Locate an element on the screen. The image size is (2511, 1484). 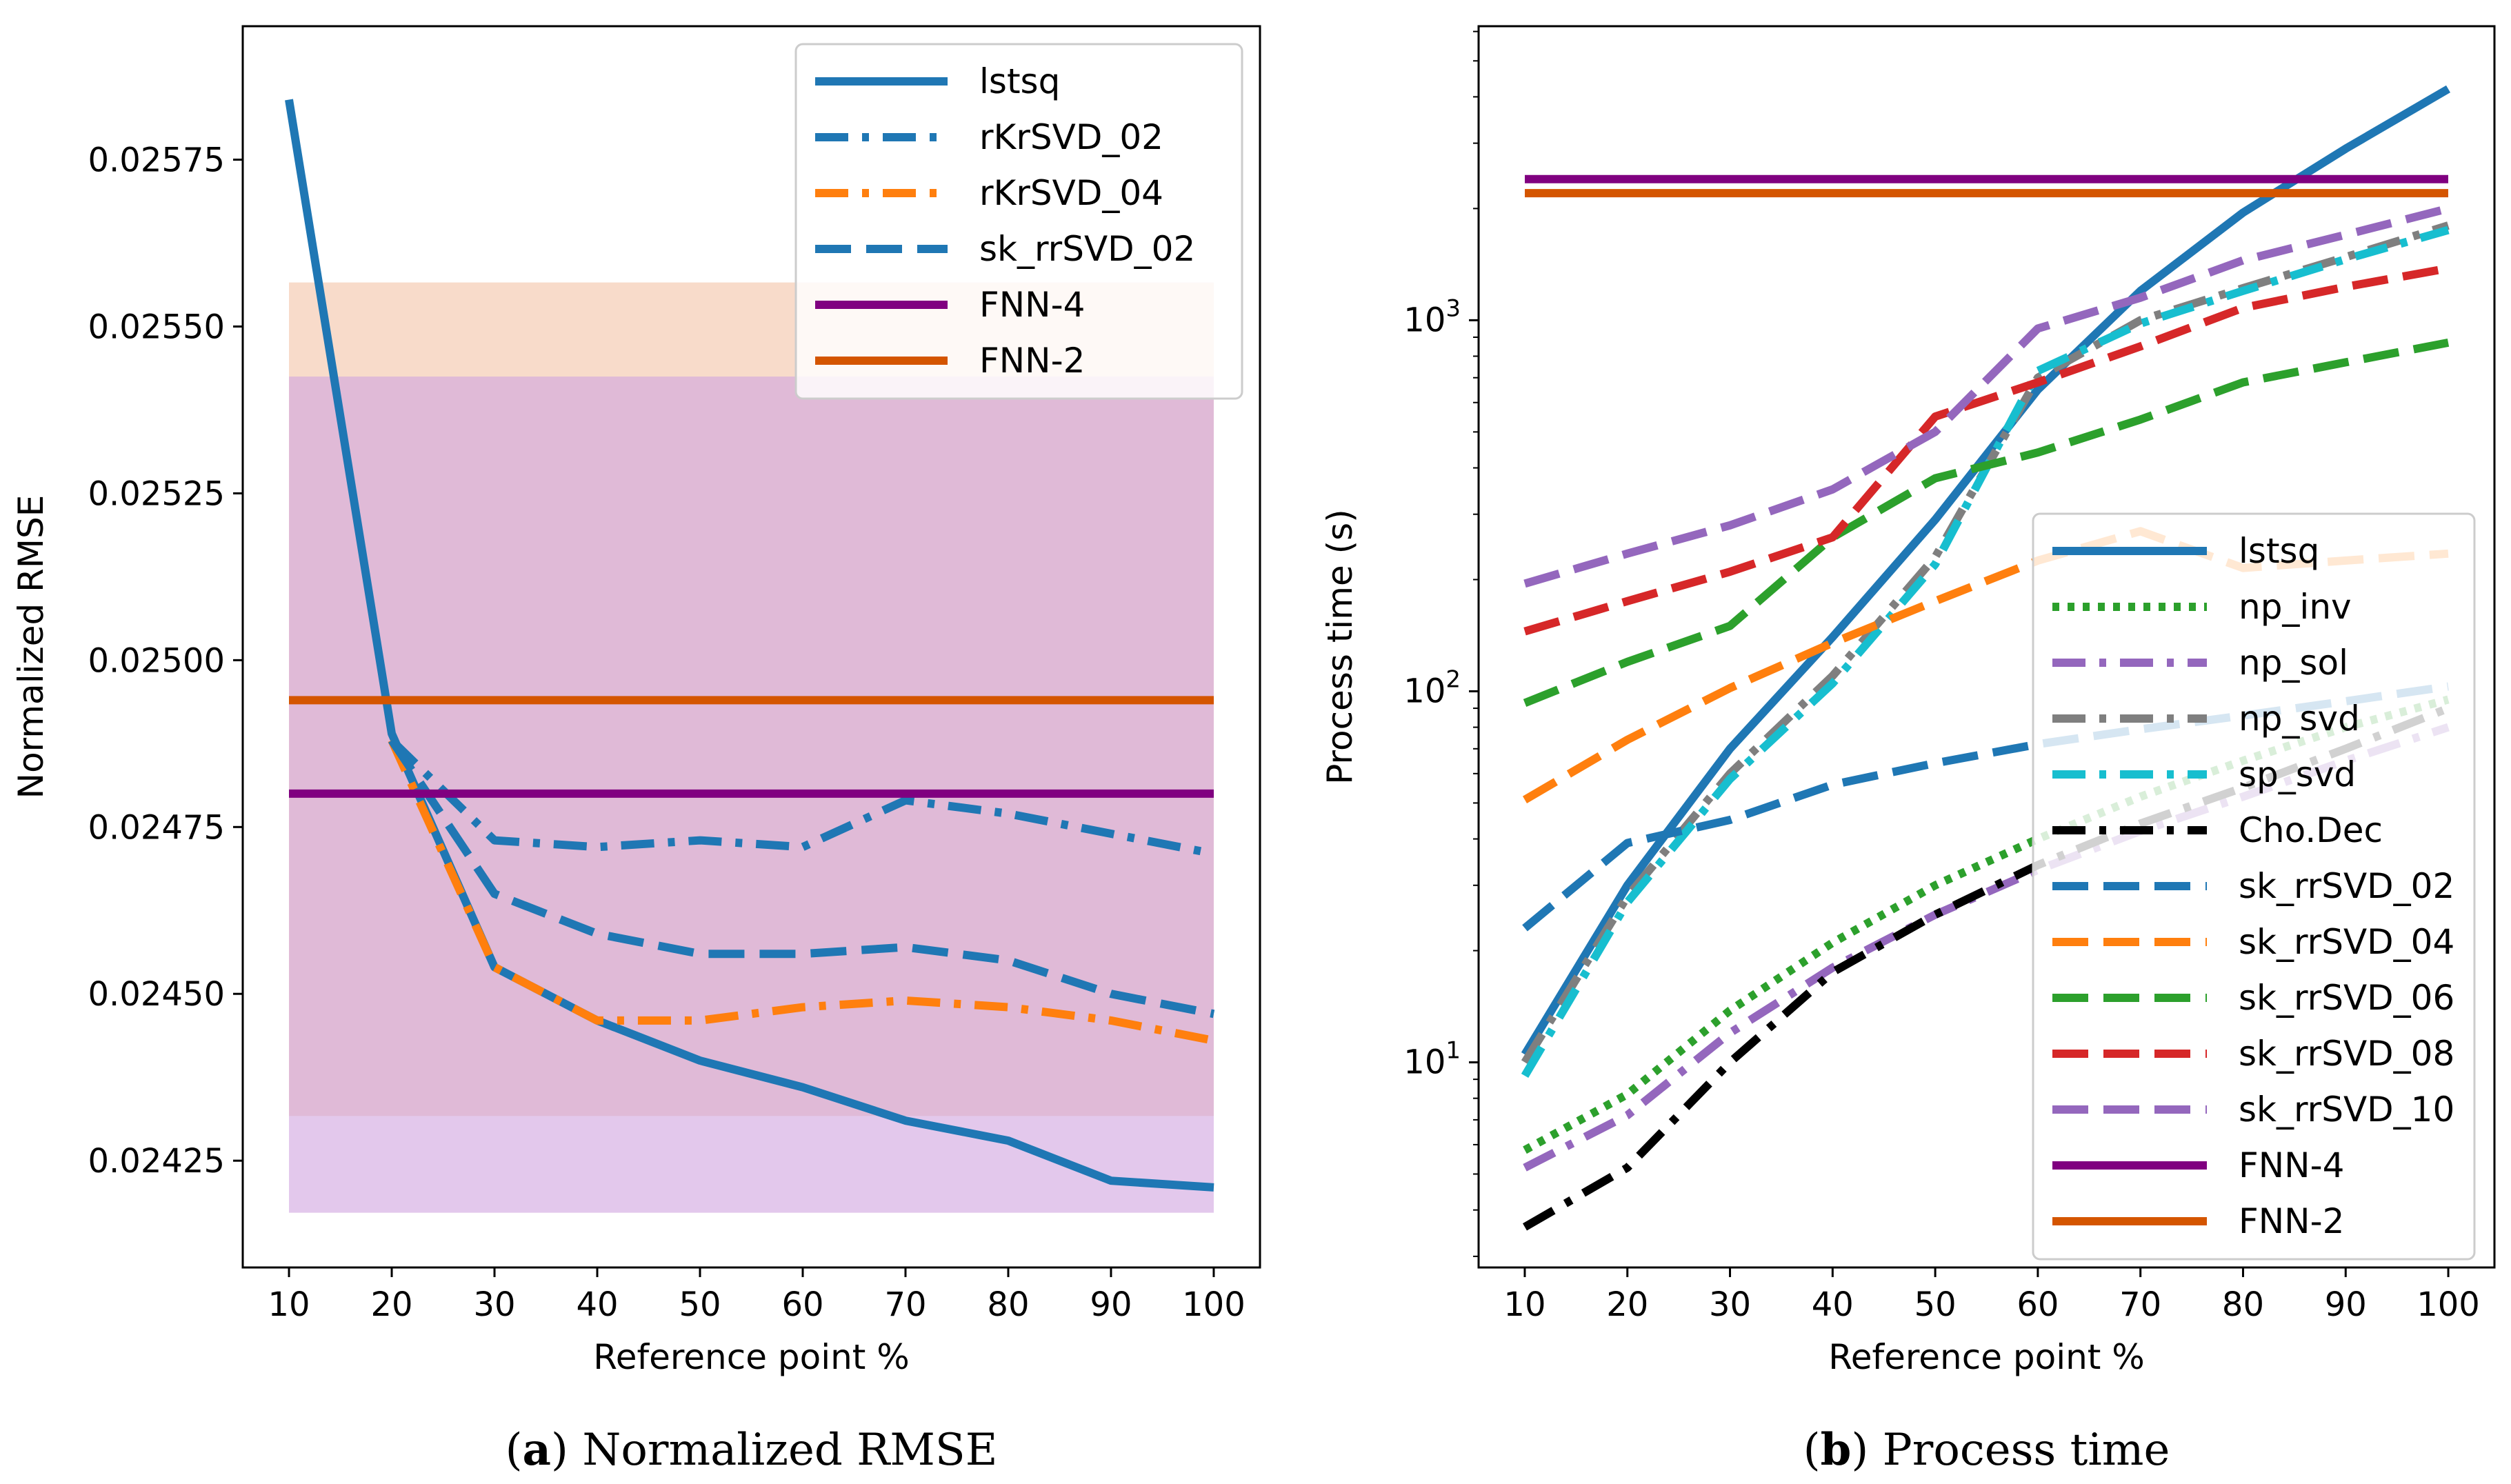
legend-label-rKrSVD_02: rKrSVD_02 is located at coordinates (1071, 137).